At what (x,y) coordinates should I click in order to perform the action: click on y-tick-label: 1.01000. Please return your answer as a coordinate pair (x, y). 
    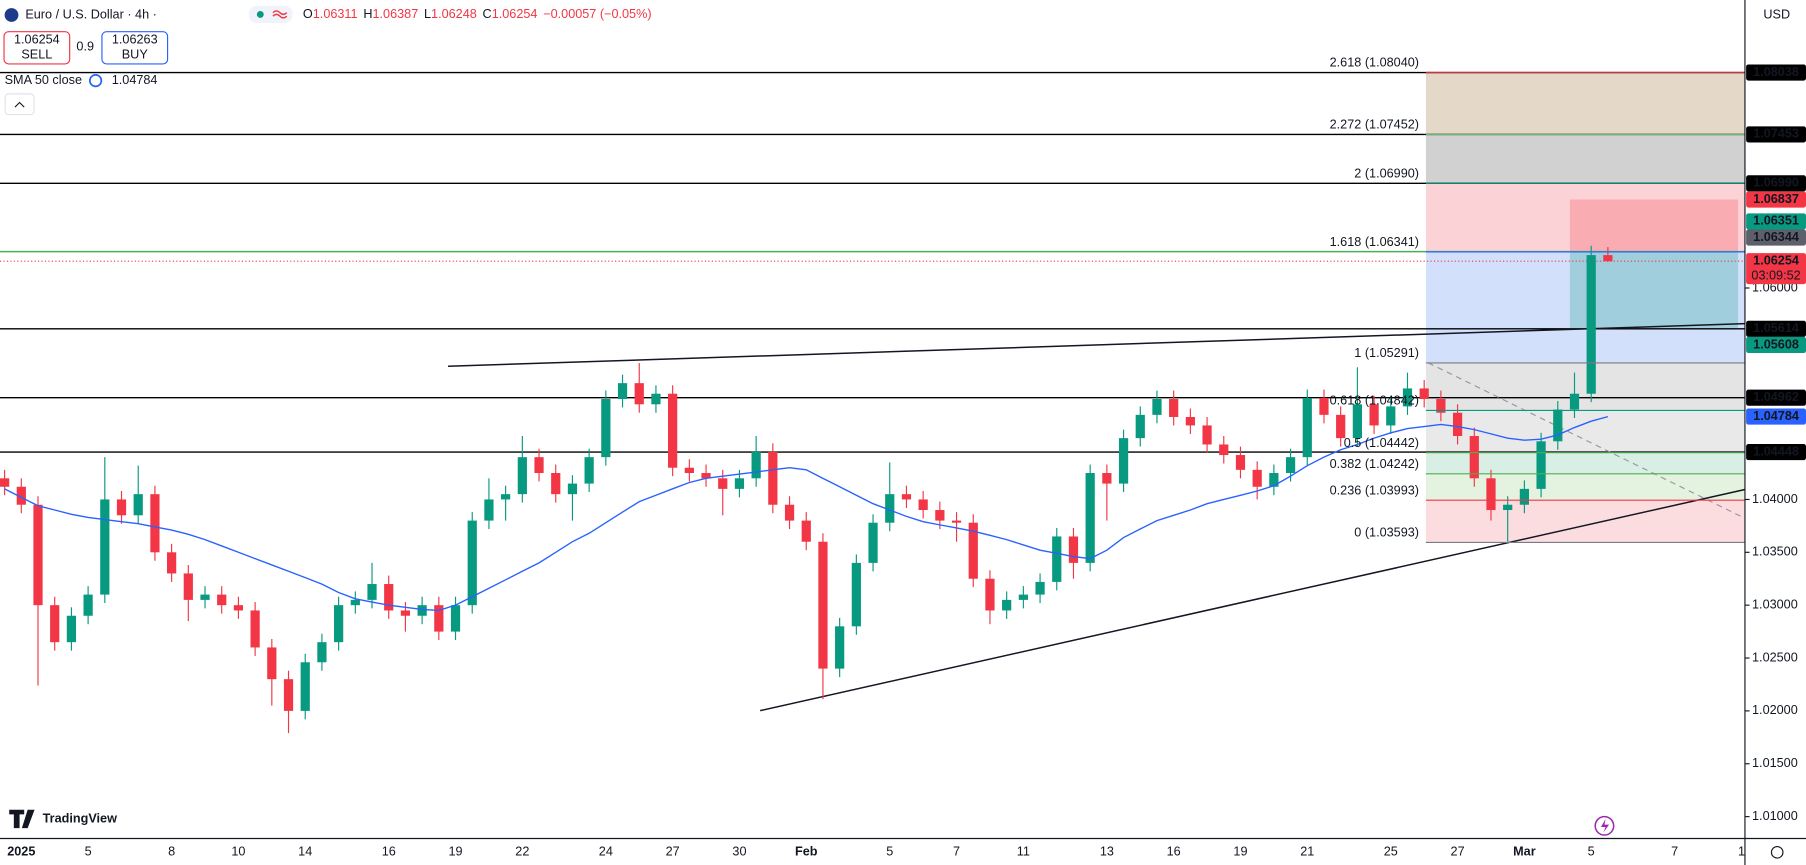
    Looking at the image, I should click on (1775, 816).